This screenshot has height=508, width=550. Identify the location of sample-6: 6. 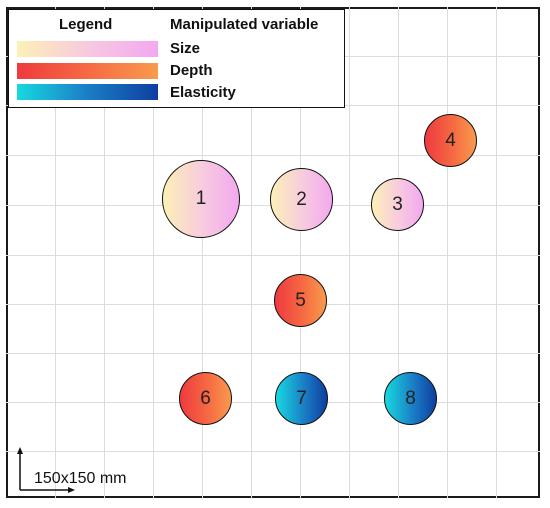
(205, 398).